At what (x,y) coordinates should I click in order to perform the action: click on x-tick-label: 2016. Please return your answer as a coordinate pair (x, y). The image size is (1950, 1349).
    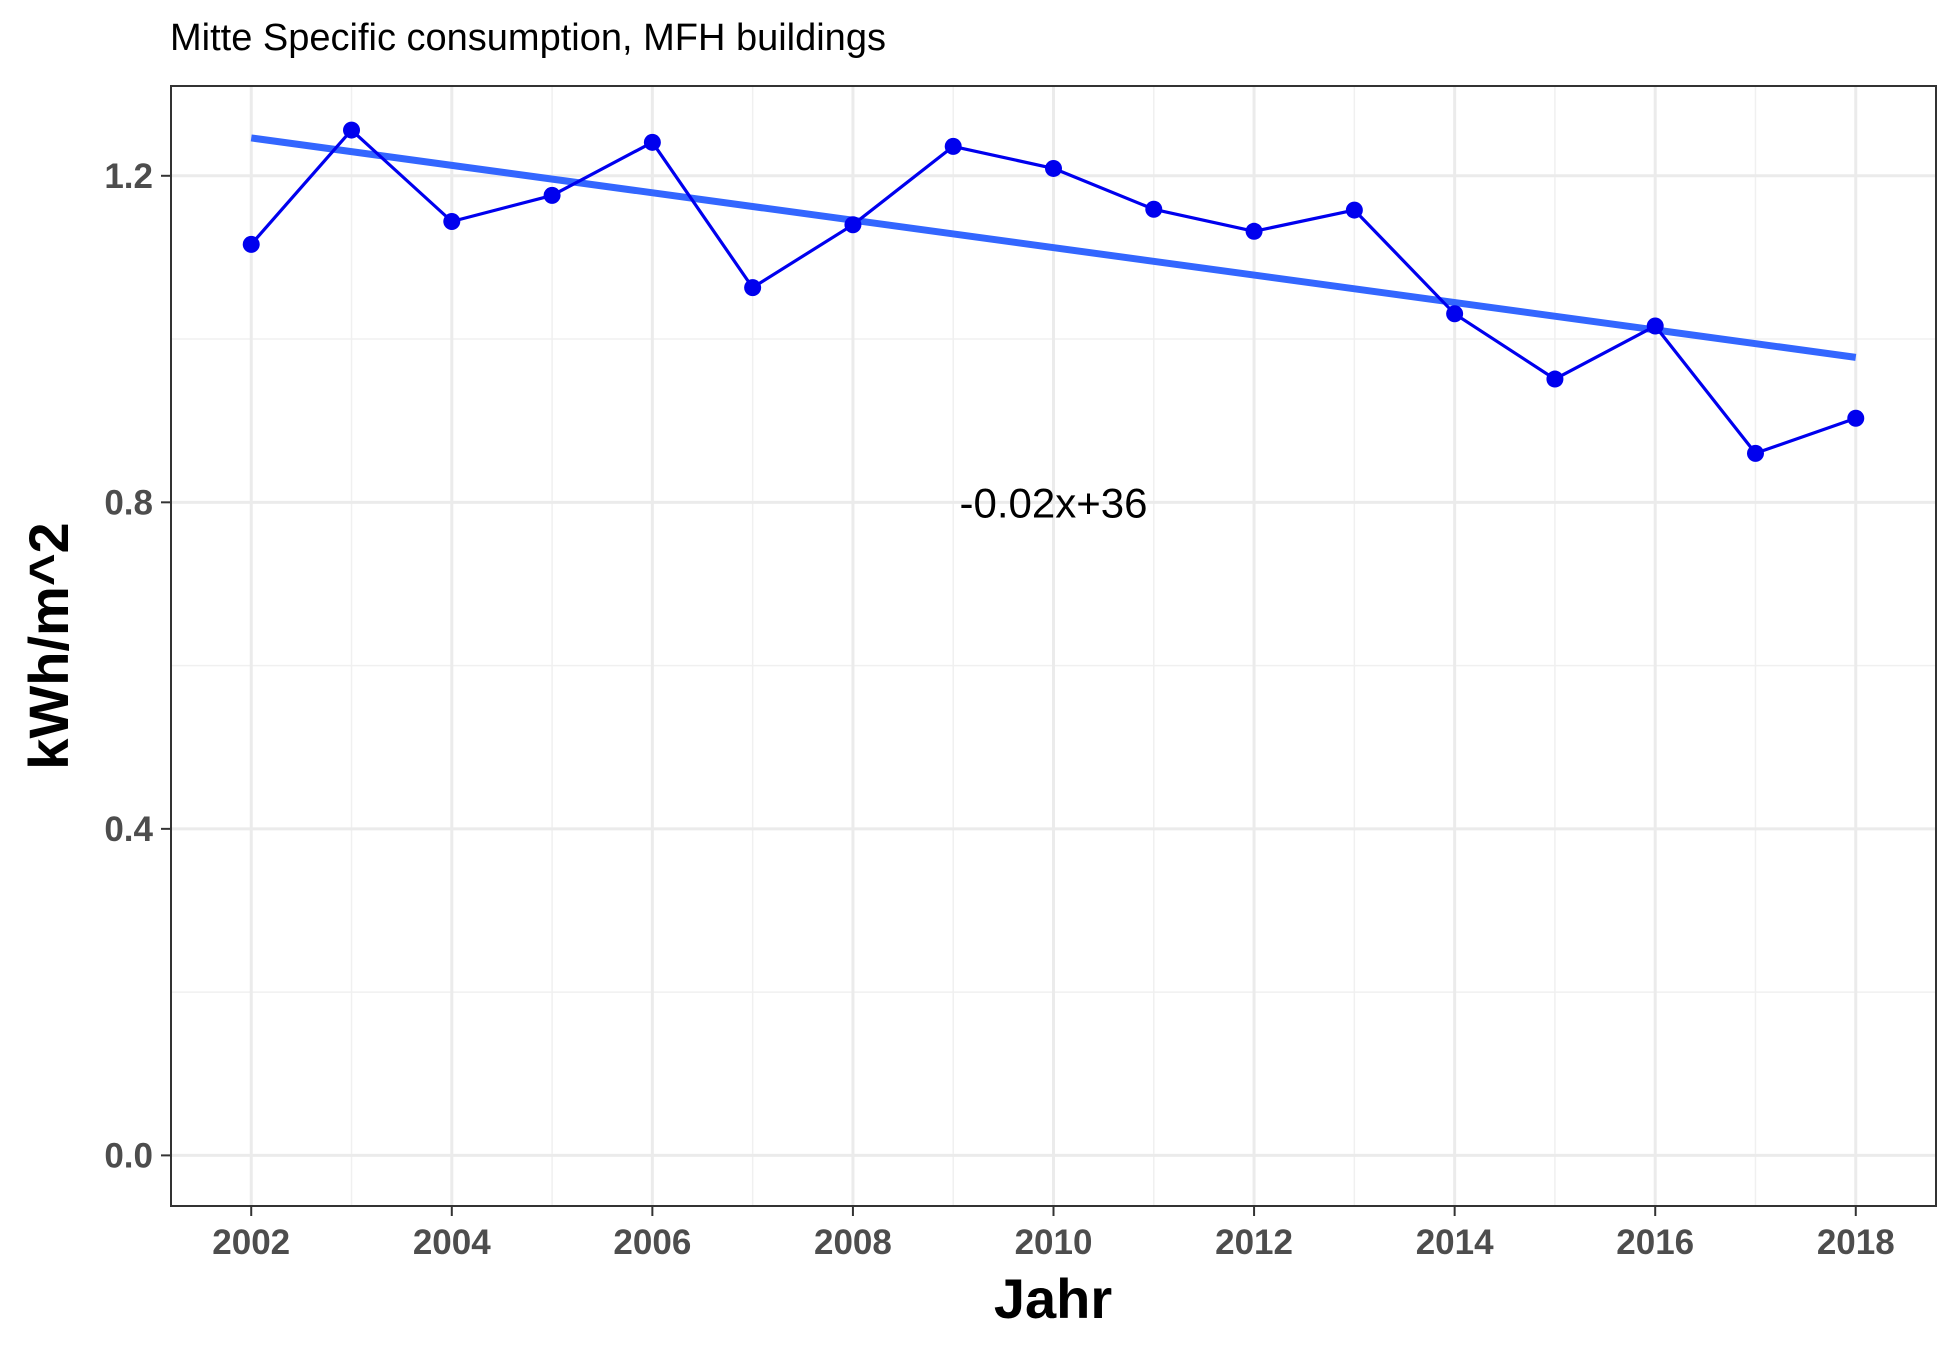
    Looking at the image, I should click on (1655, 1242).